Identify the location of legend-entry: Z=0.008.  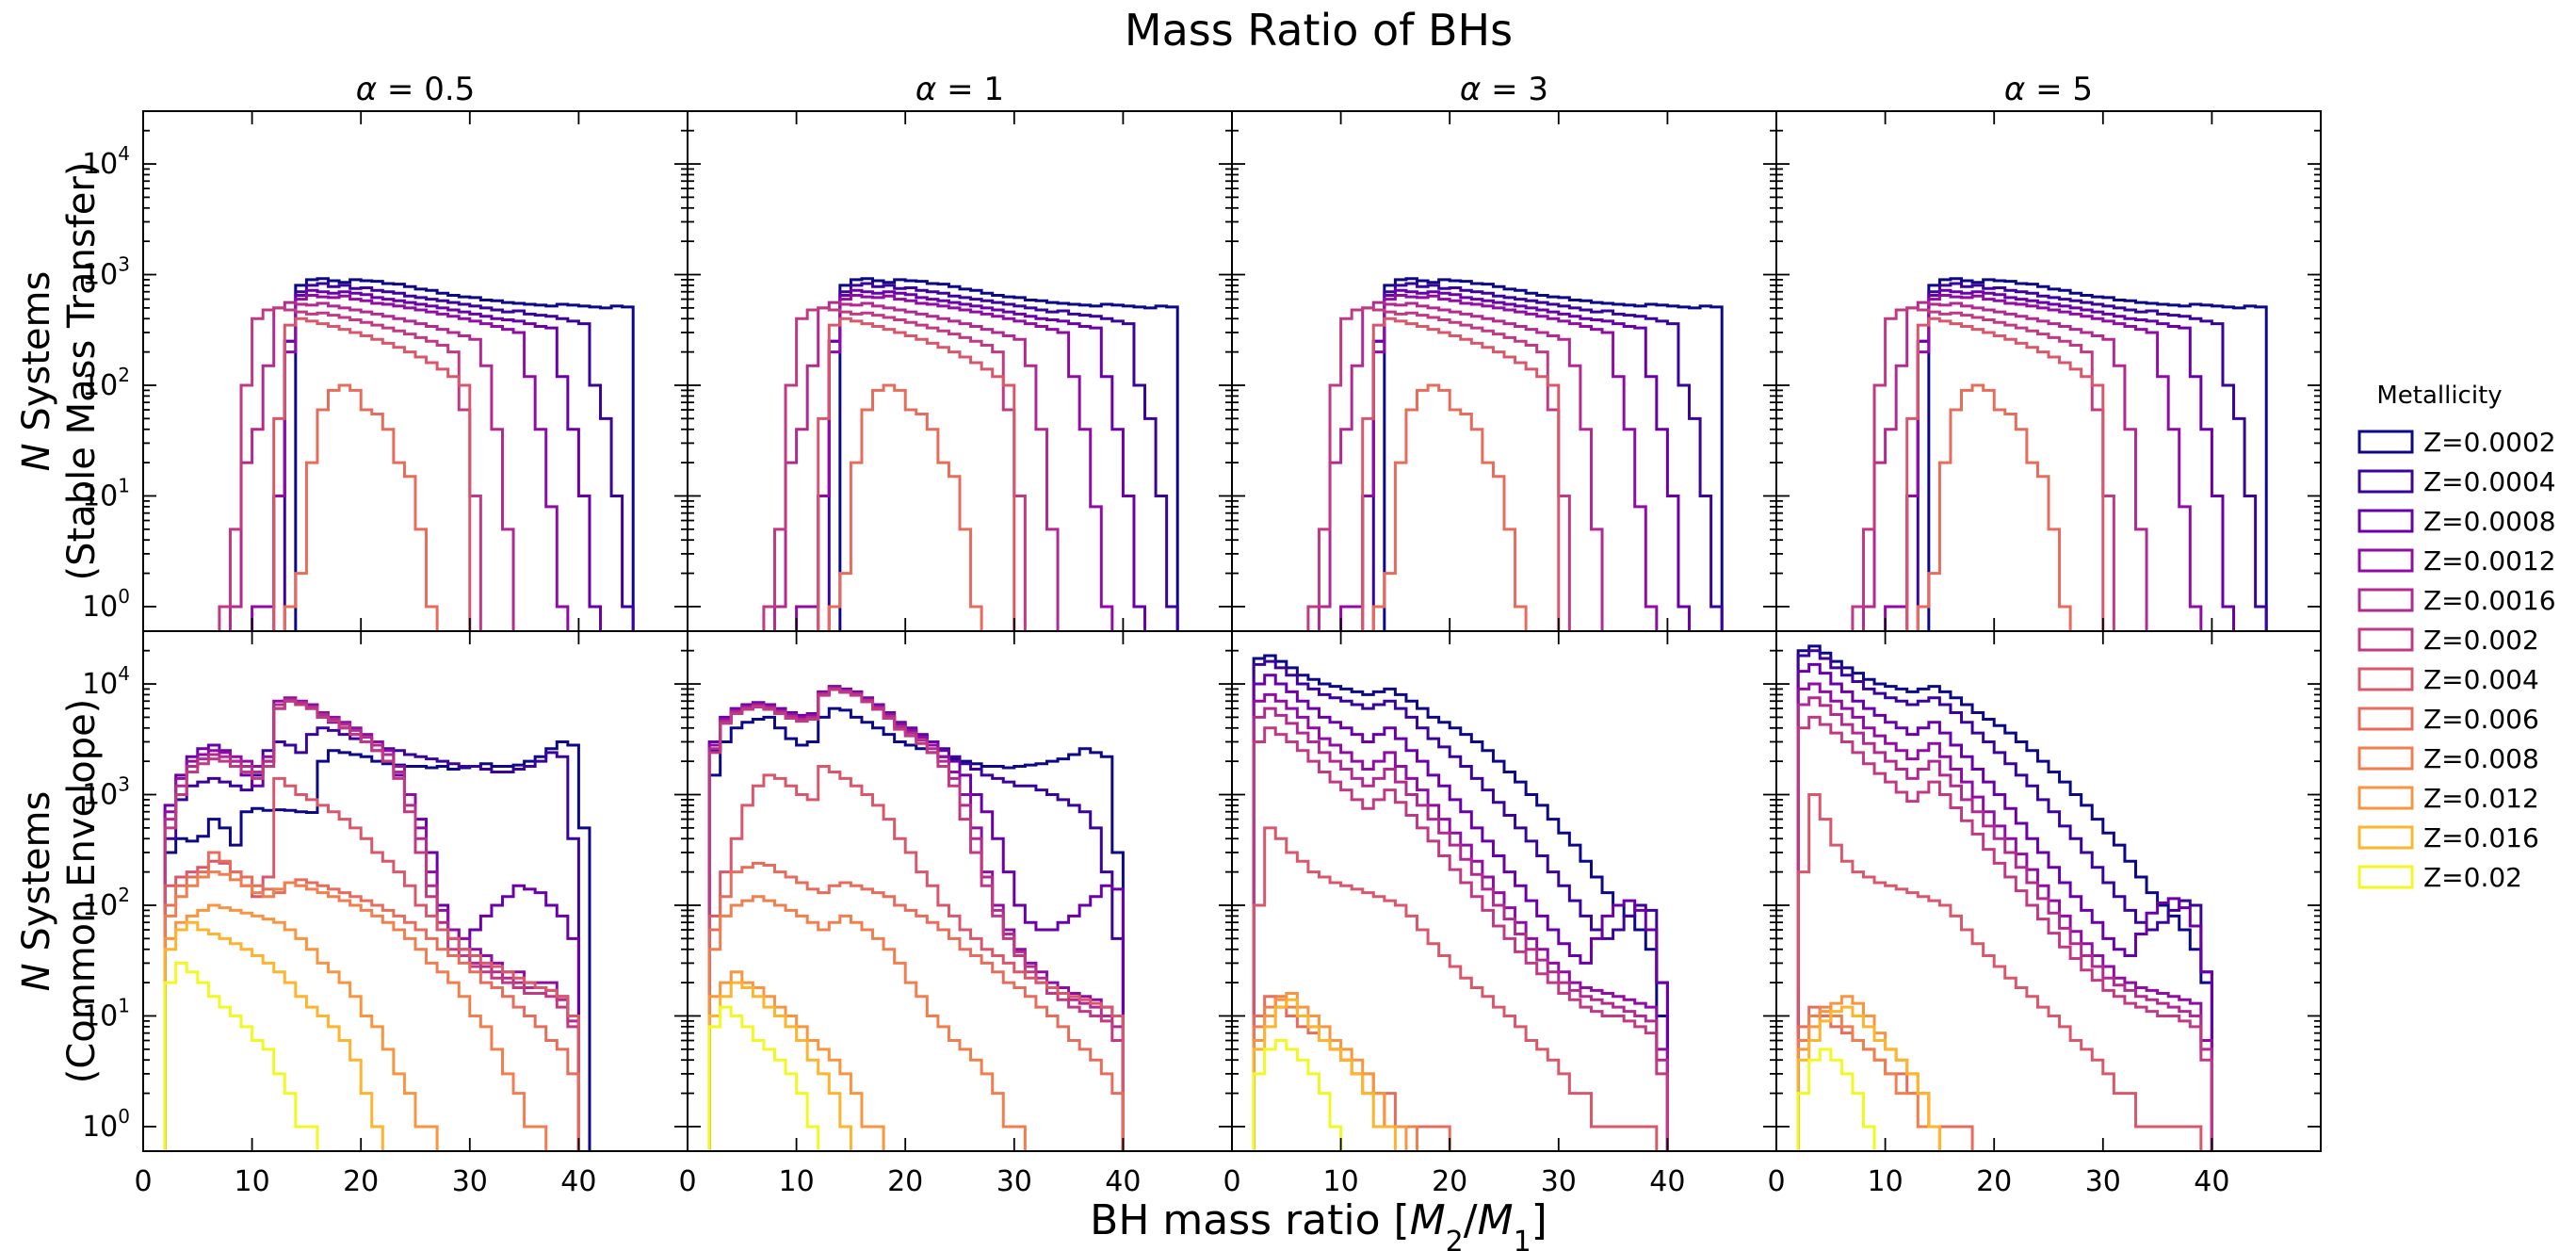
(2481, 758).